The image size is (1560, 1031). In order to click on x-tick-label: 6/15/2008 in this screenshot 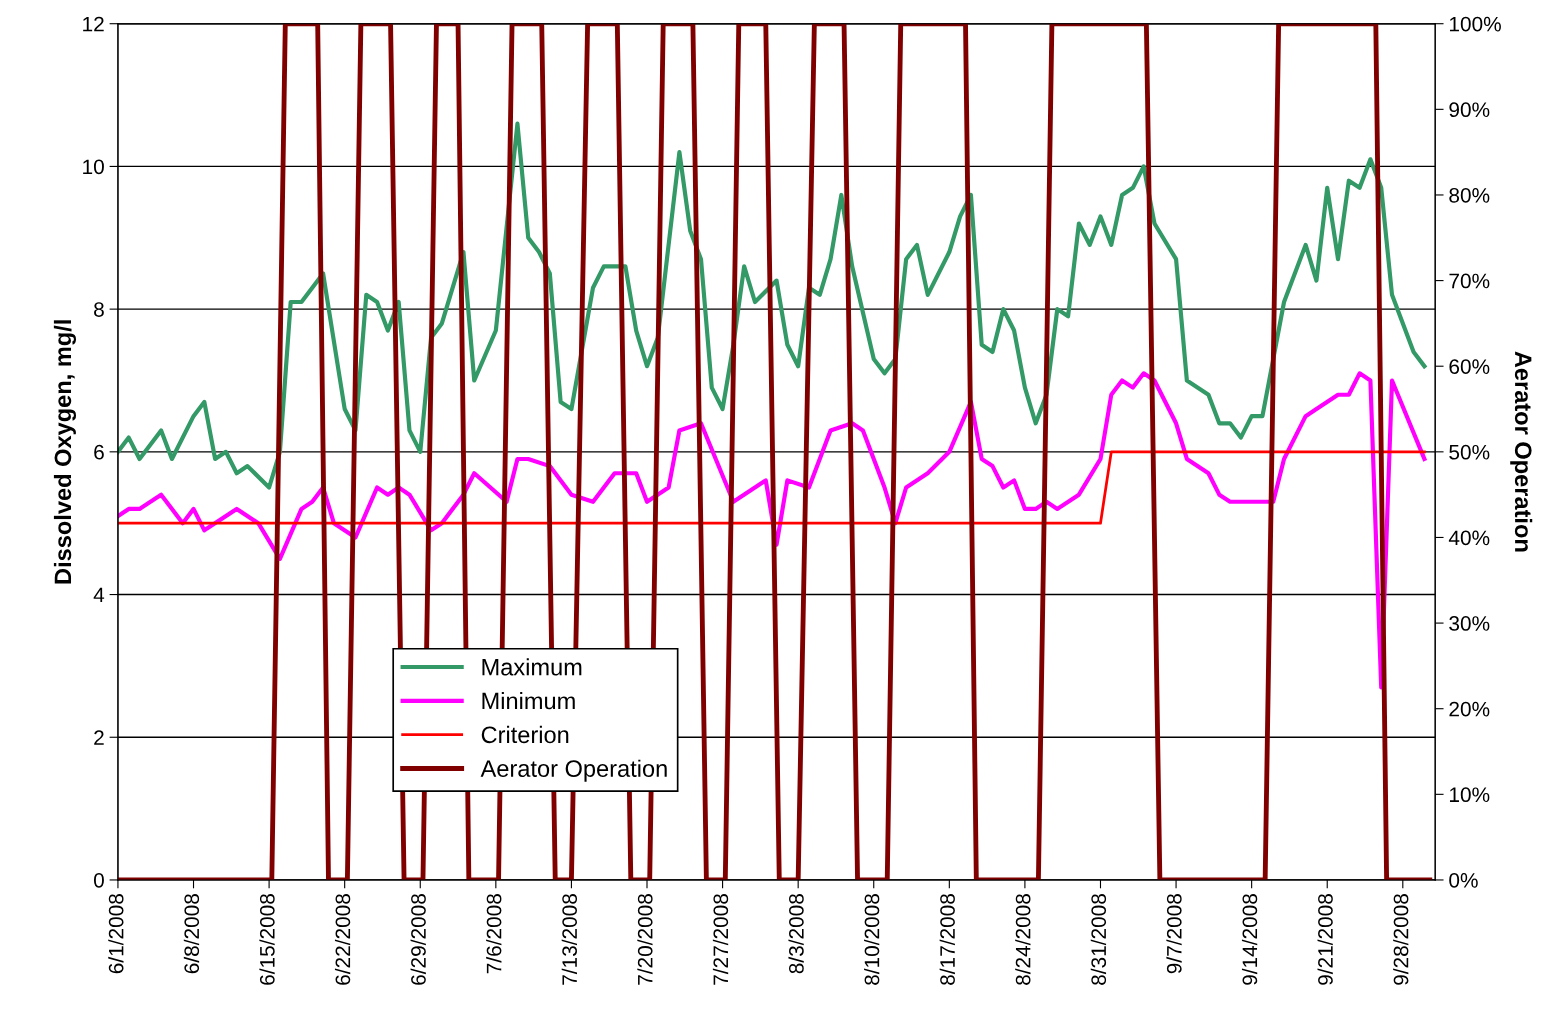, I will do `click(267, 939)`.